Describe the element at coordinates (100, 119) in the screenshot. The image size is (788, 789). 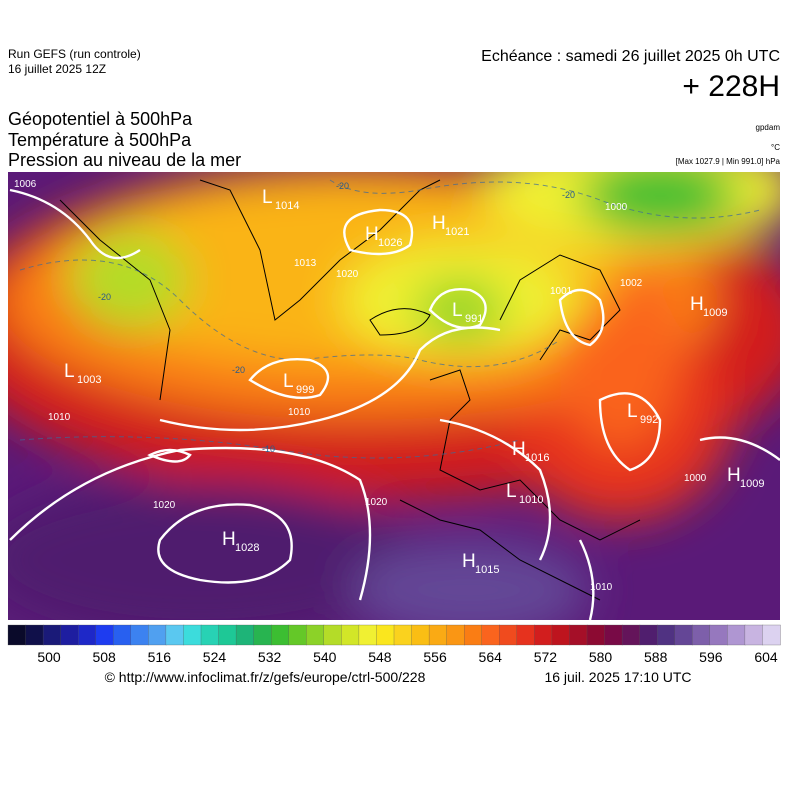
I see `title: Géopotentiel à 500hPa` at that location.